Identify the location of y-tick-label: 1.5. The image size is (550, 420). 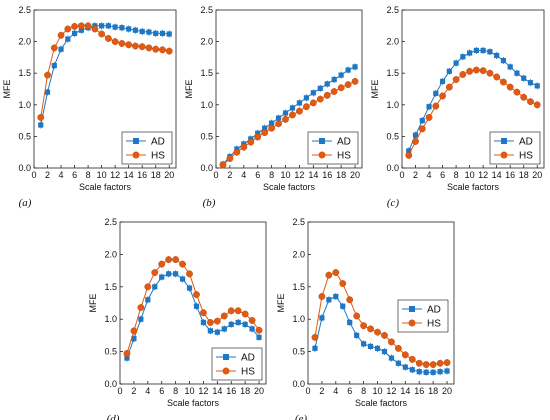
(110, 287).